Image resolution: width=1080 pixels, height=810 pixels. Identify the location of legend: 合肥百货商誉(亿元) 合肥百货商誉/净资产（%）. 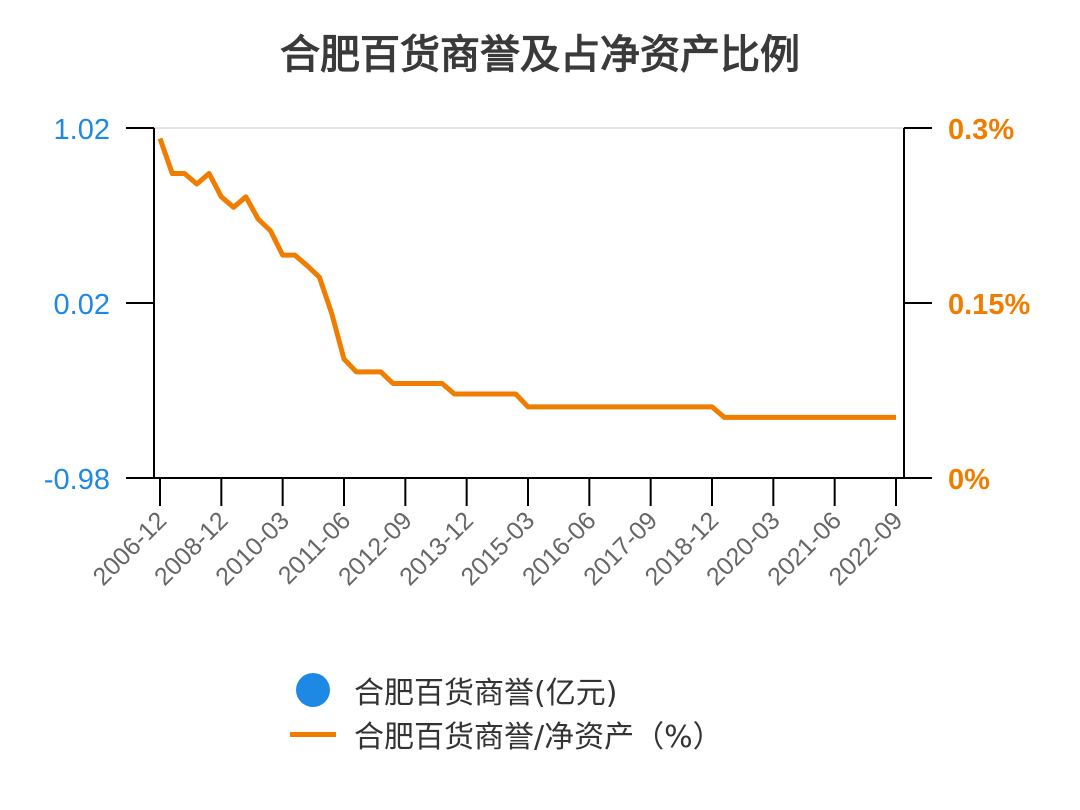
(506, 712).